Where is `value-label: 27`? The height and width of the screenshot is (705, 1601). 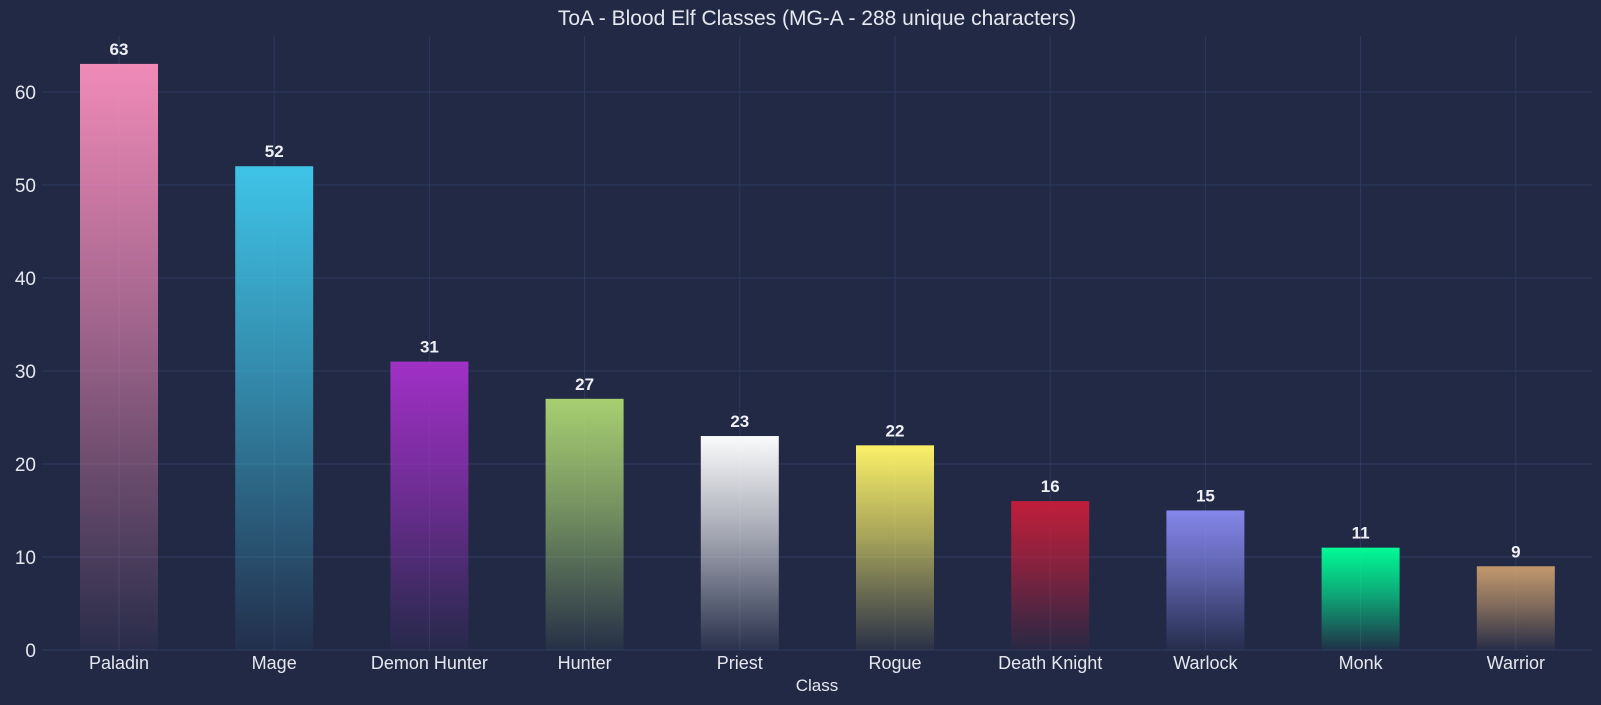 value-label: 27 is located at coordinates (584, 384).